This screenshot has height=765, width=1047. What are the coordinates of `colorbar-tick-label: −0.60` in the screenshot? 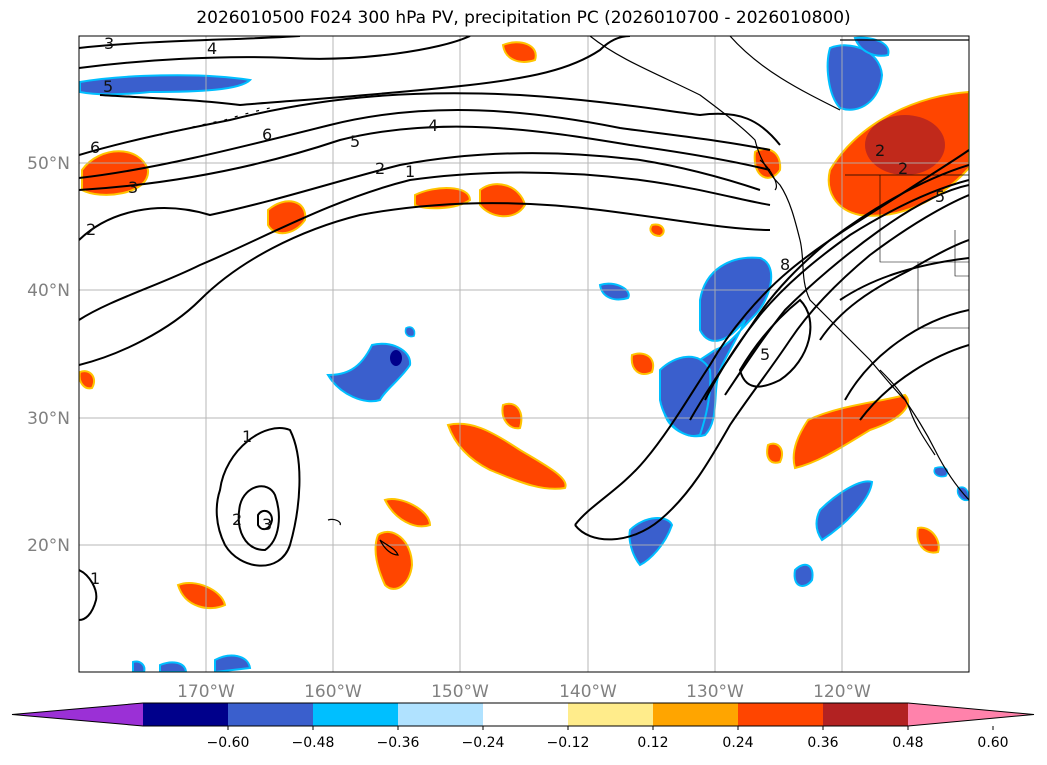 It's located at (228, 743).